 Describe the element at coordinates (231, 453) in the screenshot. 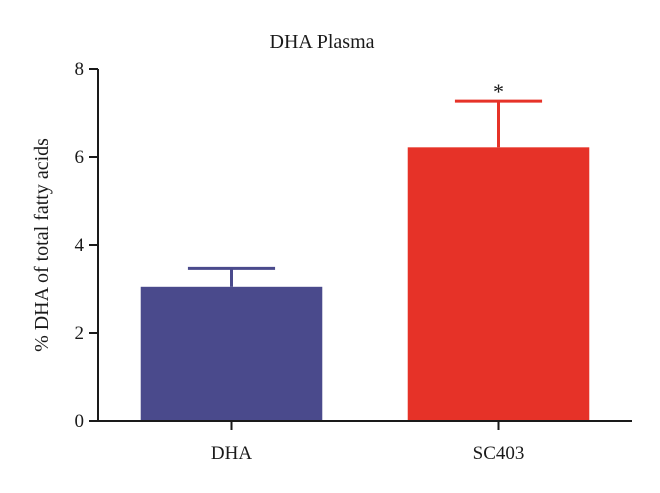

I see `x-tick-label: DHA` at that location.